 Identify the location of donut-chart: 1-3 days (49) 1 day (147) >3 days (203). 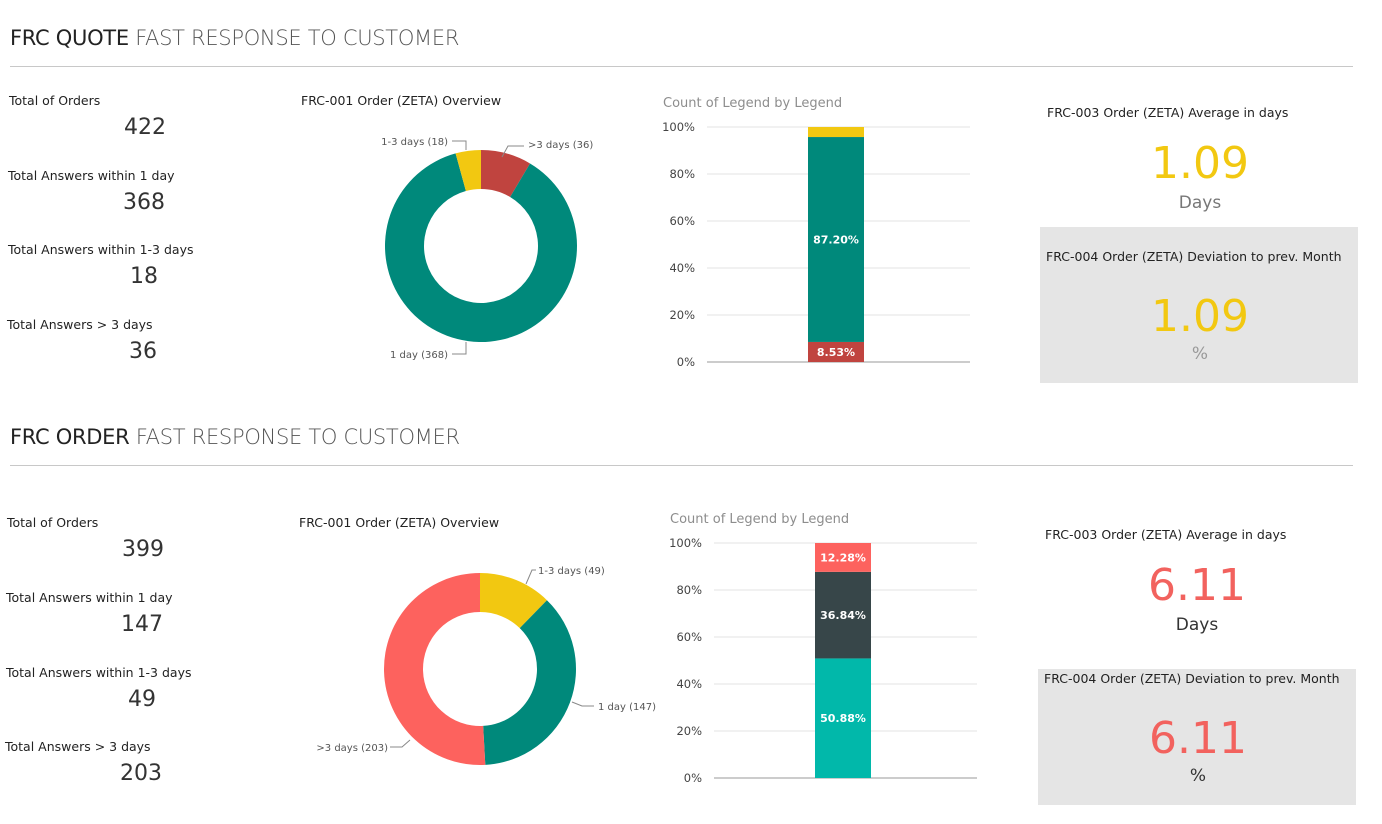
(490, 670).